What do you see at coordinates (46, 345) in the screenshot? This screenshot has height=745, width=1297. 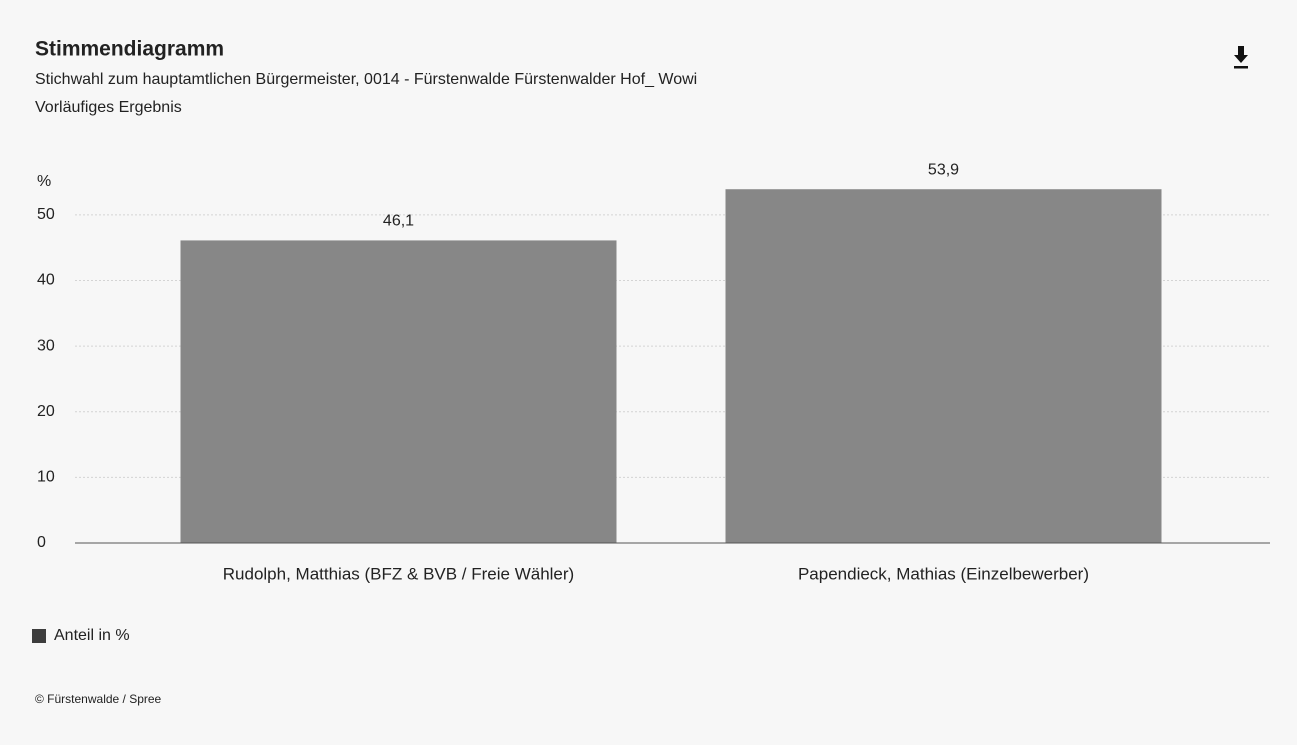 I see `y-tick-label: 30` at bounding box center [46, 345].